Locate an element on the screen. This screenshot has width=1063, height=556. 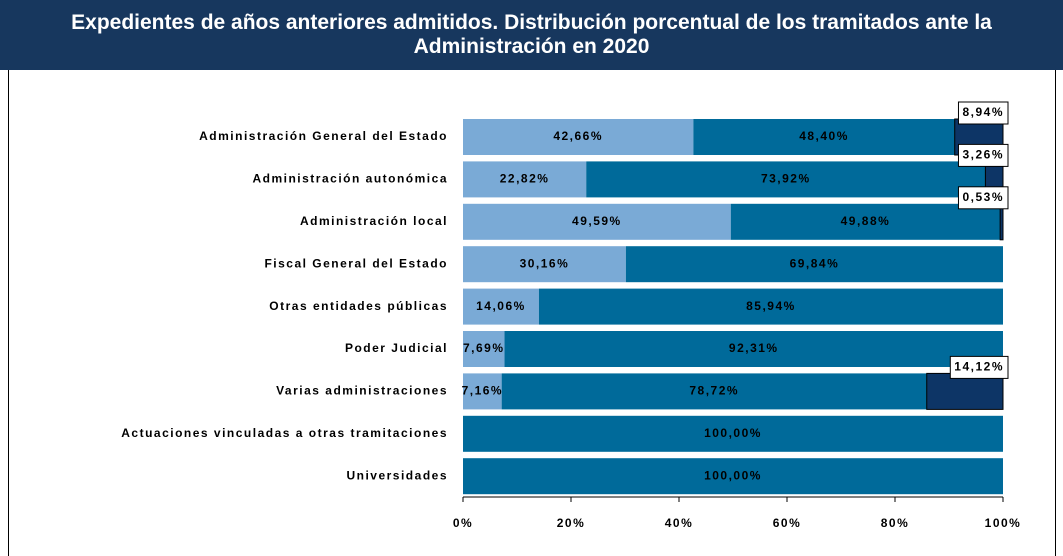
value-label: 7,69% is located at coordinates (484, 348).